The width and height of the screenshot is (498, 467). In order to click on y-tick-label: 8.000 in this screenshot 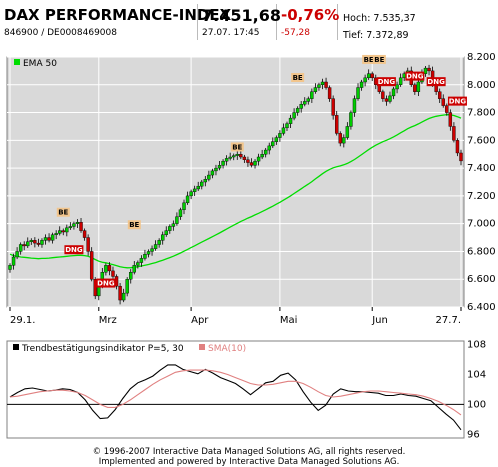, I will do `click(481, 85)`.